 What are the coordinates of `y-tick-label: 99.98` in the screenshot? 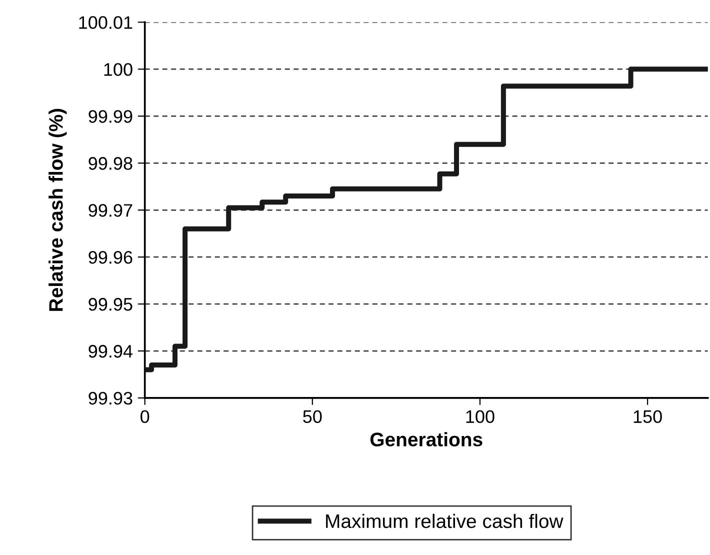 It's located at (110, 163).